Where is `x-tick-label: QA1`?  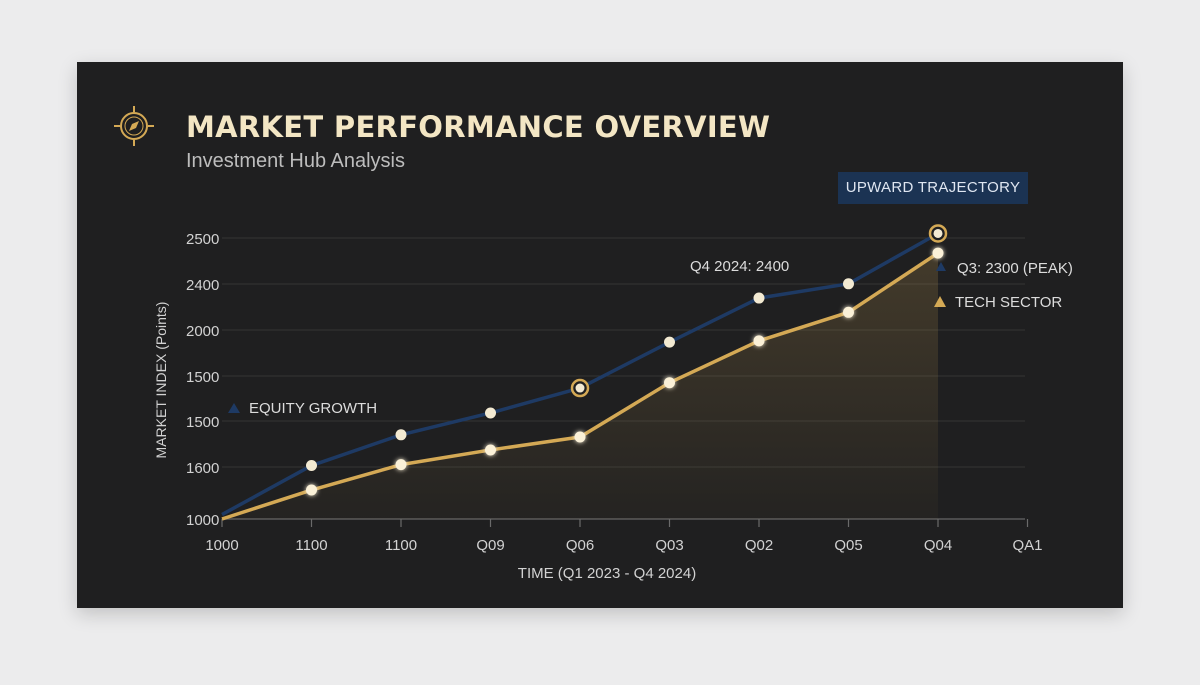
x-tick-label: QA1 is located at coordinates (1027, 545).